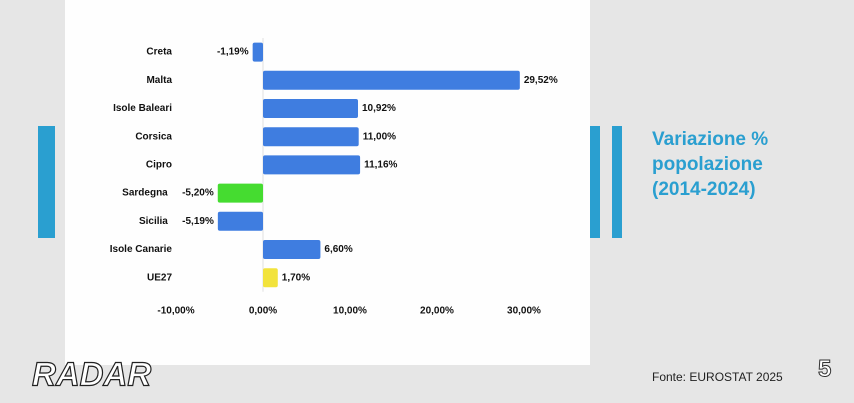 The height and width of the screenshot is (403, 854). I want to click on category-label: UE27, so click(159, 277).